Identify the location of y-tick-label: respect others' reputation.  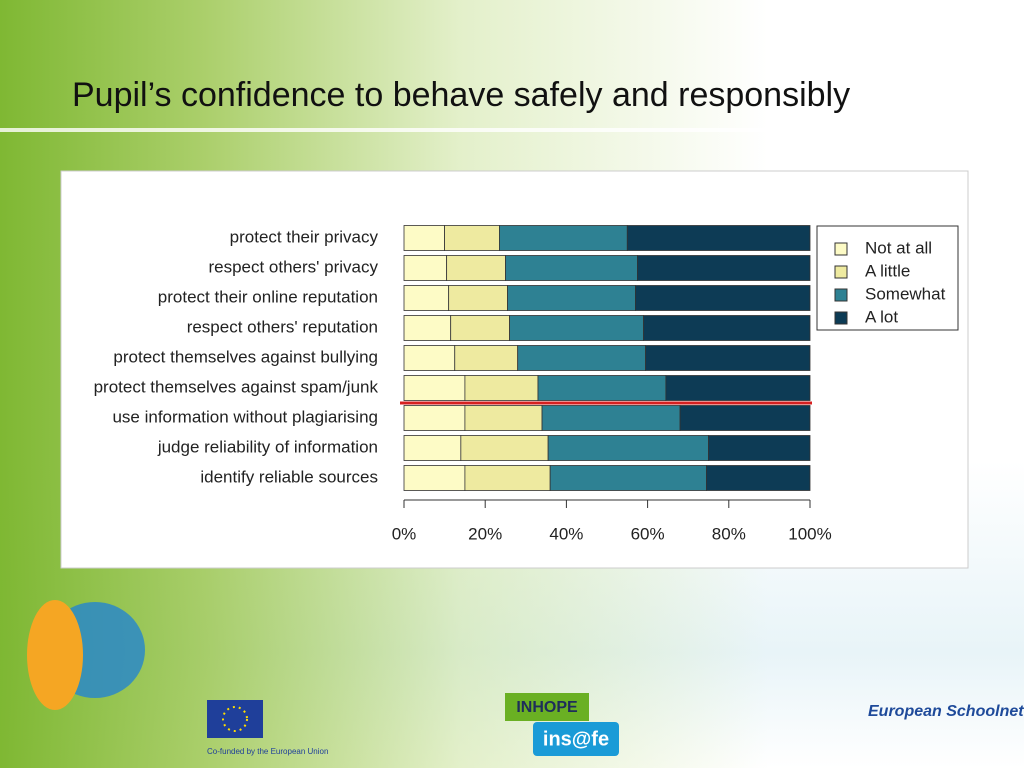
(282, 326).